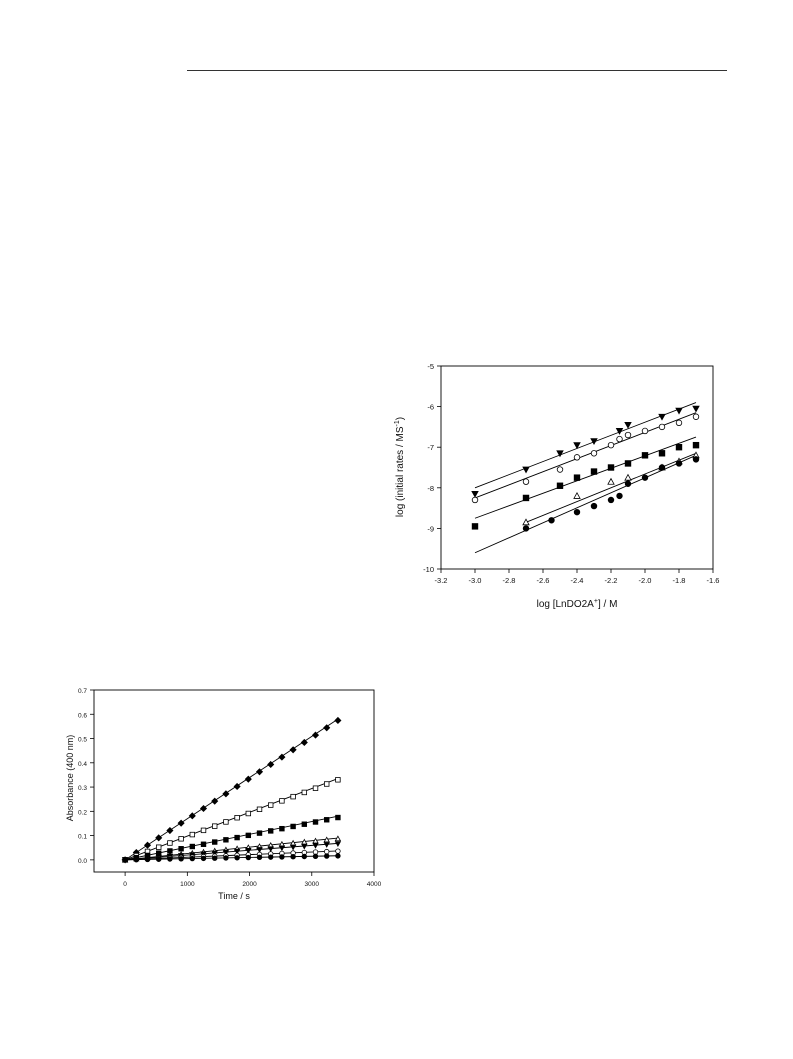  What do you see at coordinates (82, 715) in the screenshot?
I see `c2-y-tick-label: 0.6` at bounding box center [82, 715].